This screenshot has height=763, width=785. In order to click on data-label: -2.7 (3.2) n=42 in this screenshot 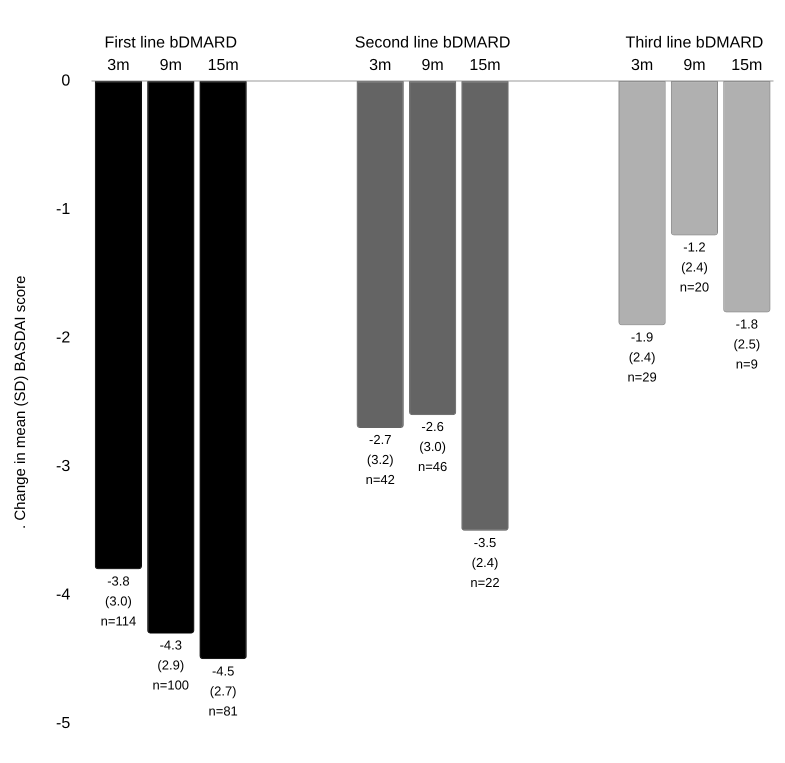, I will do `click(380, 460)`.